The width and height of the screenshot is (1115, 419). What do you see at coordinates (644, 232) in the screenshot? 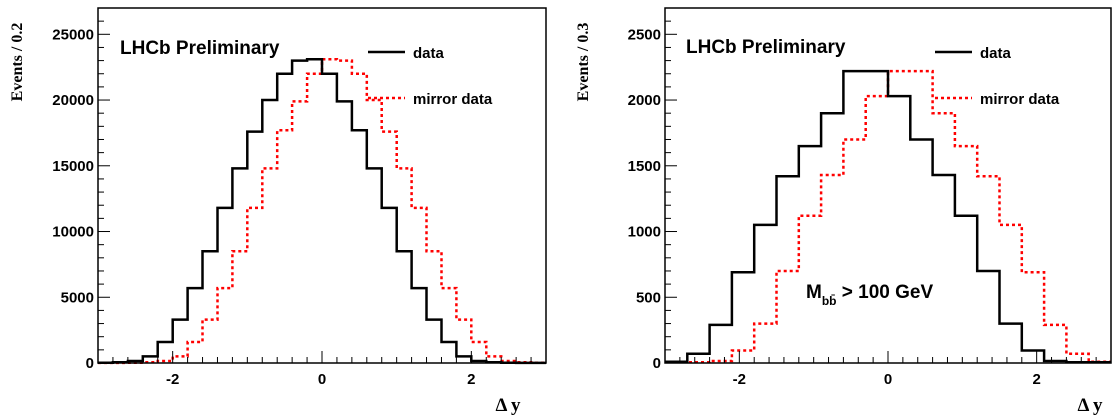
I see `y-tick-label-right: 1000` at bounding box center [644, 232].